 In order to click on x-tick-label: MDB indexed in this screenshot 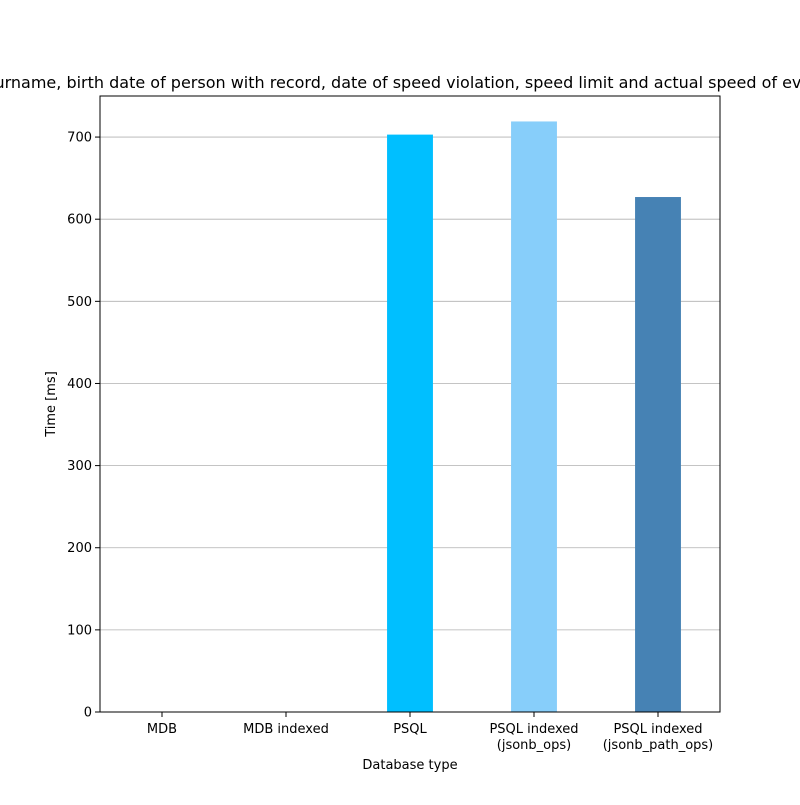, I will do `click(286, 729)`.